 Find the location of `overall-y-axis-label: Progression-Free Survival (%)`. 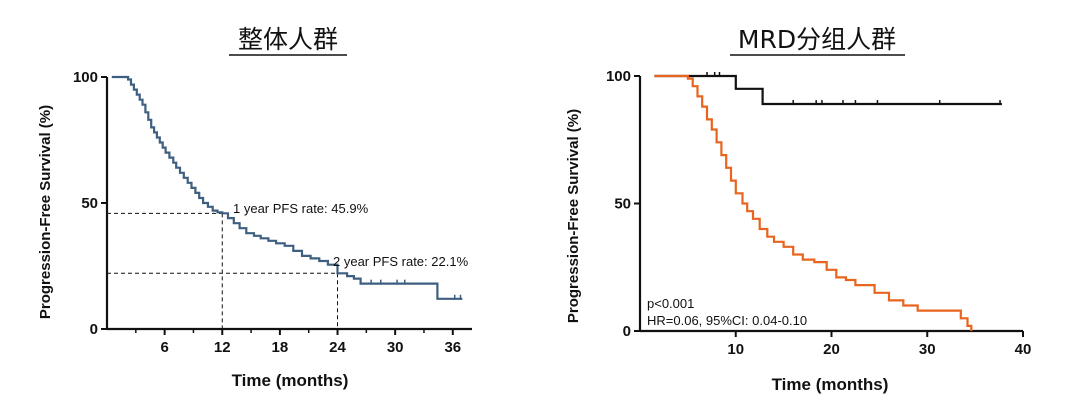

overall-y-axis-label: Progression-Free Survival (%) is located at coordinates (45, 212).